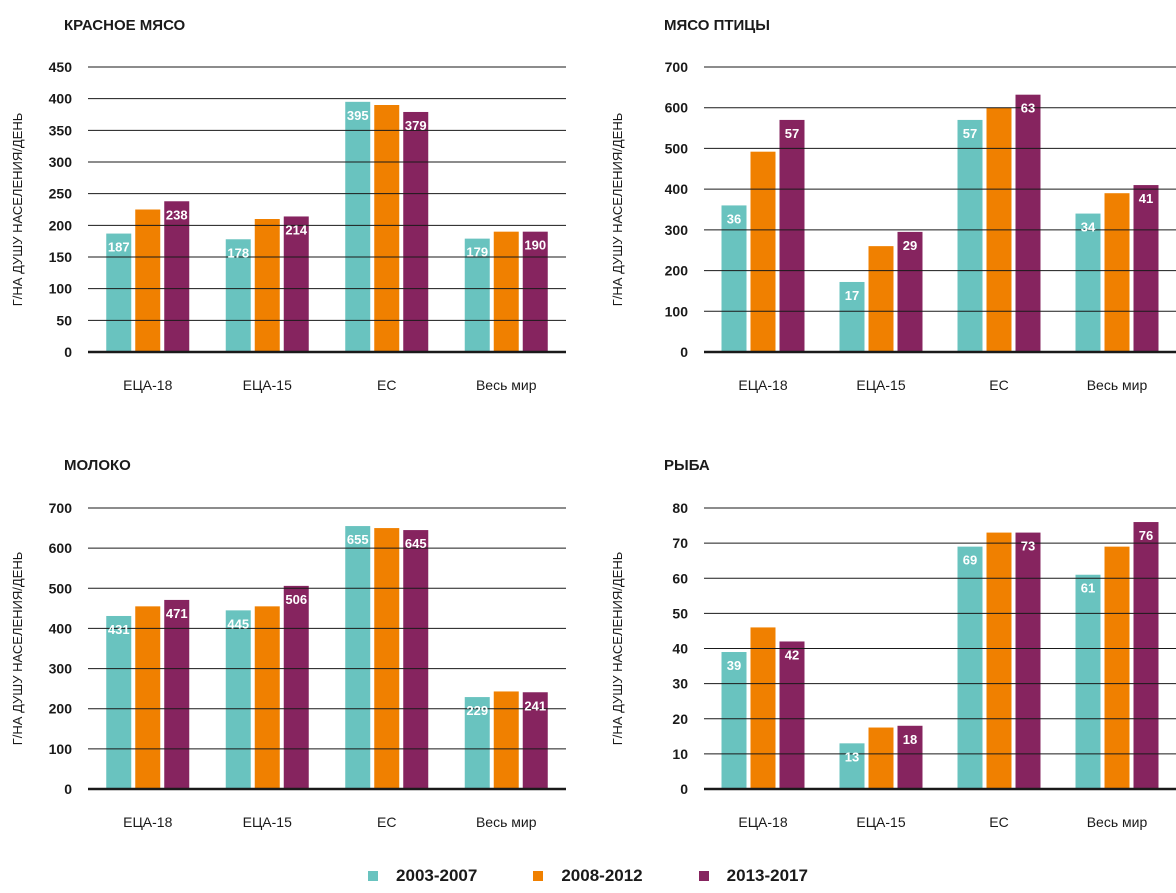  I want to click on data-label: 229, so click(477, 710).